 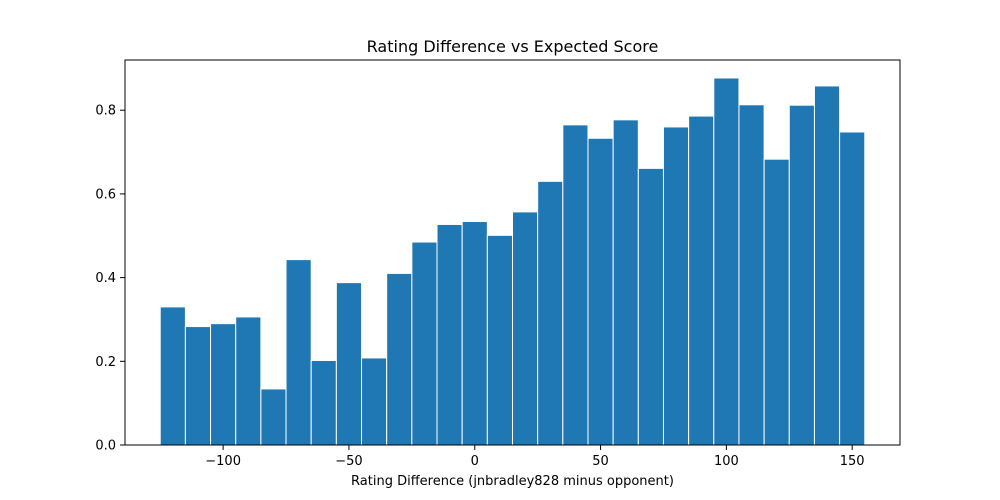 I want to click on x-tick-label: −100, so click(x=223, y=461).